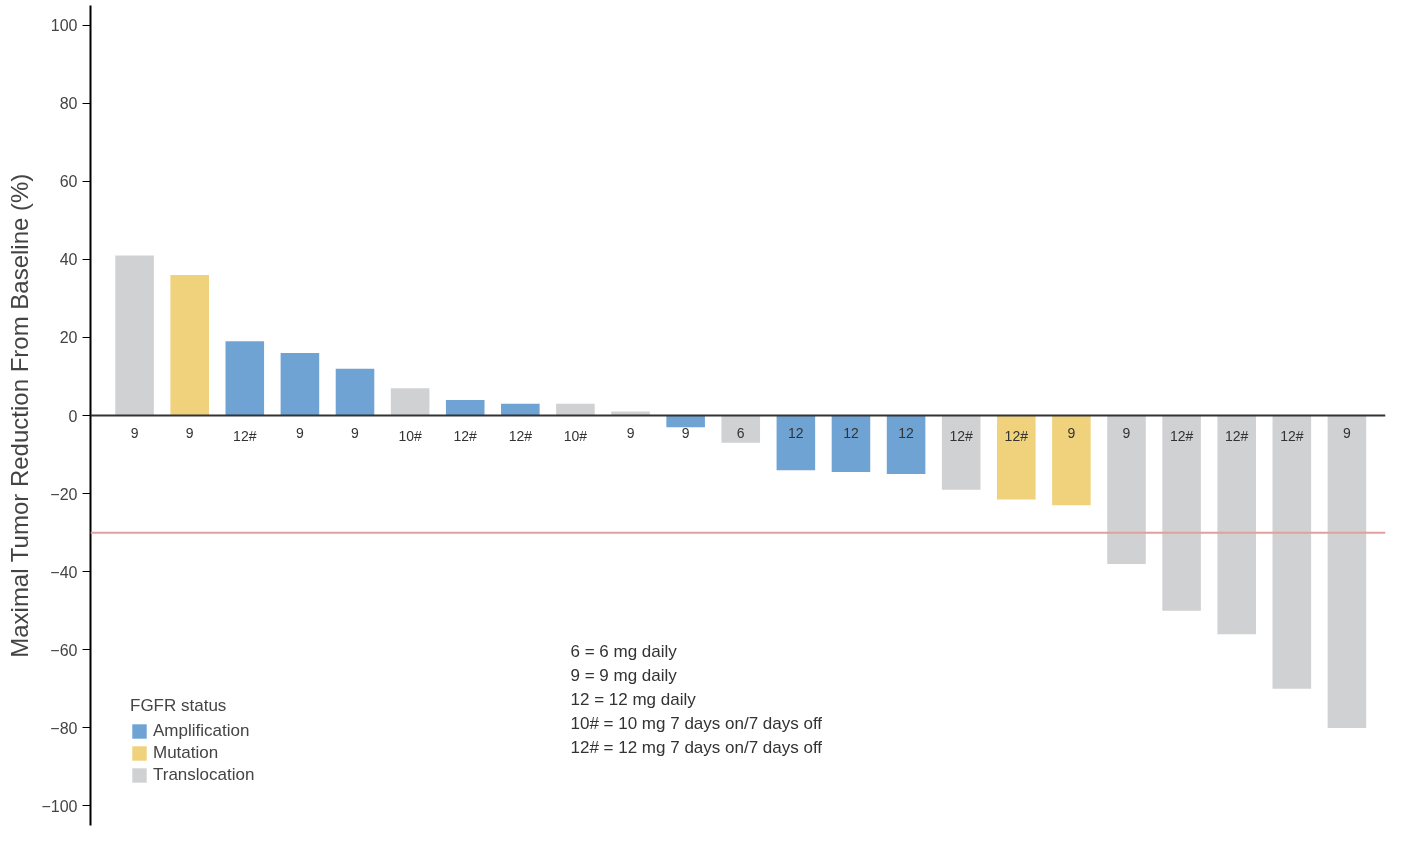 Image resolution: width=1409 pixels, height=848 pixels. I want to click on y-tick-label: 40, so click(68, 260).